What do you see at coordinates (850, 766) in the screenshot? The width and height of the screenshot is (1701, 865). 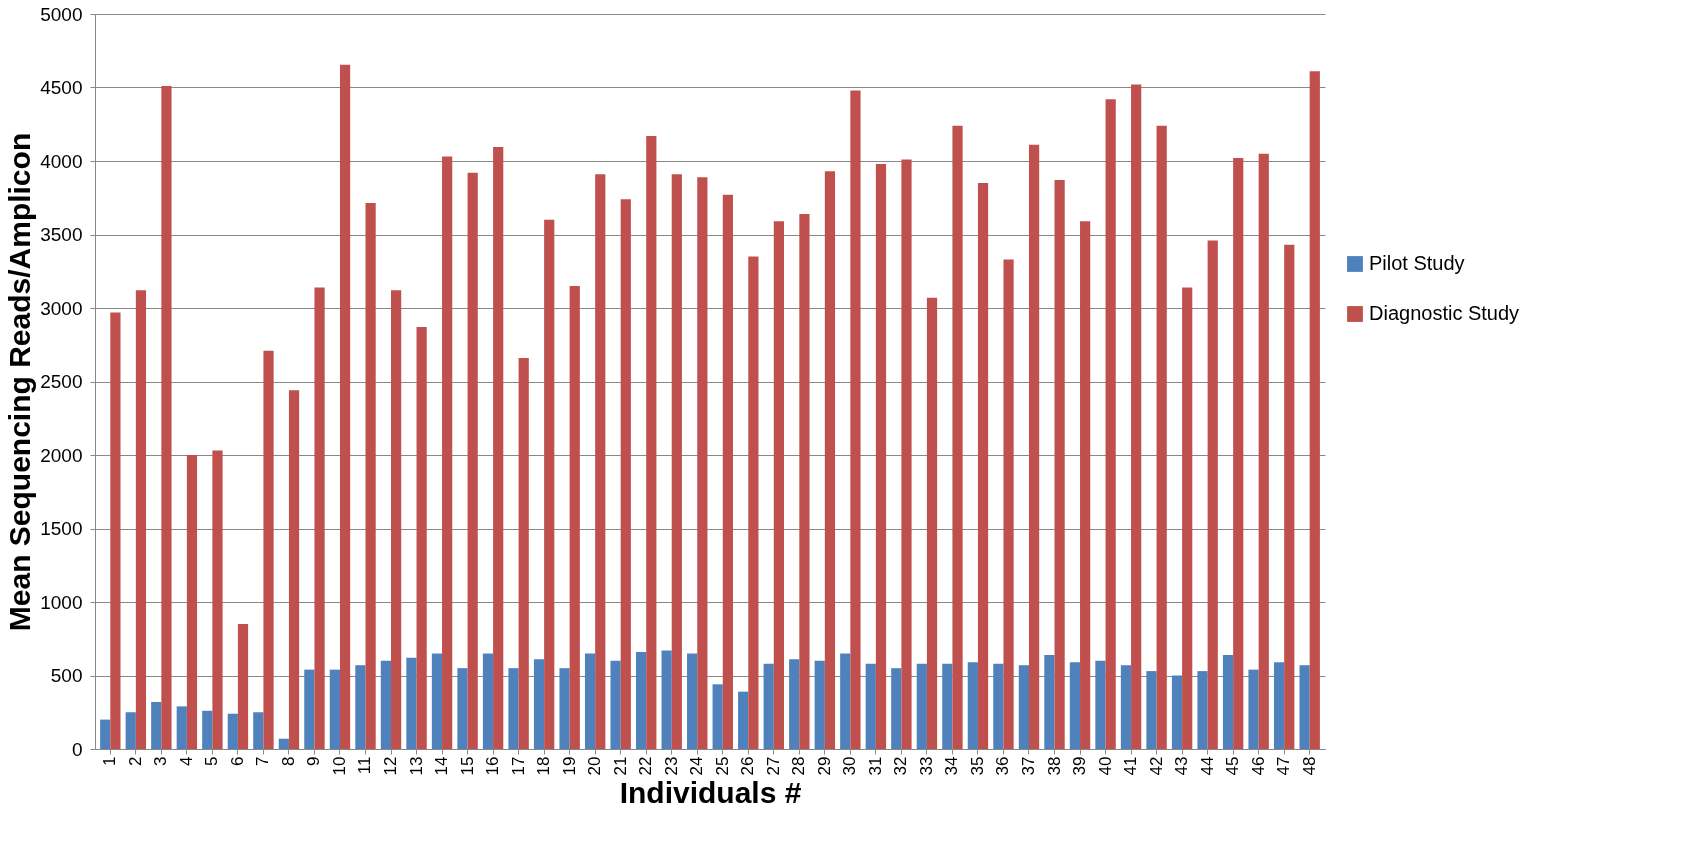 I see `x-tick-label: 30` at bounding box center [850, 766].